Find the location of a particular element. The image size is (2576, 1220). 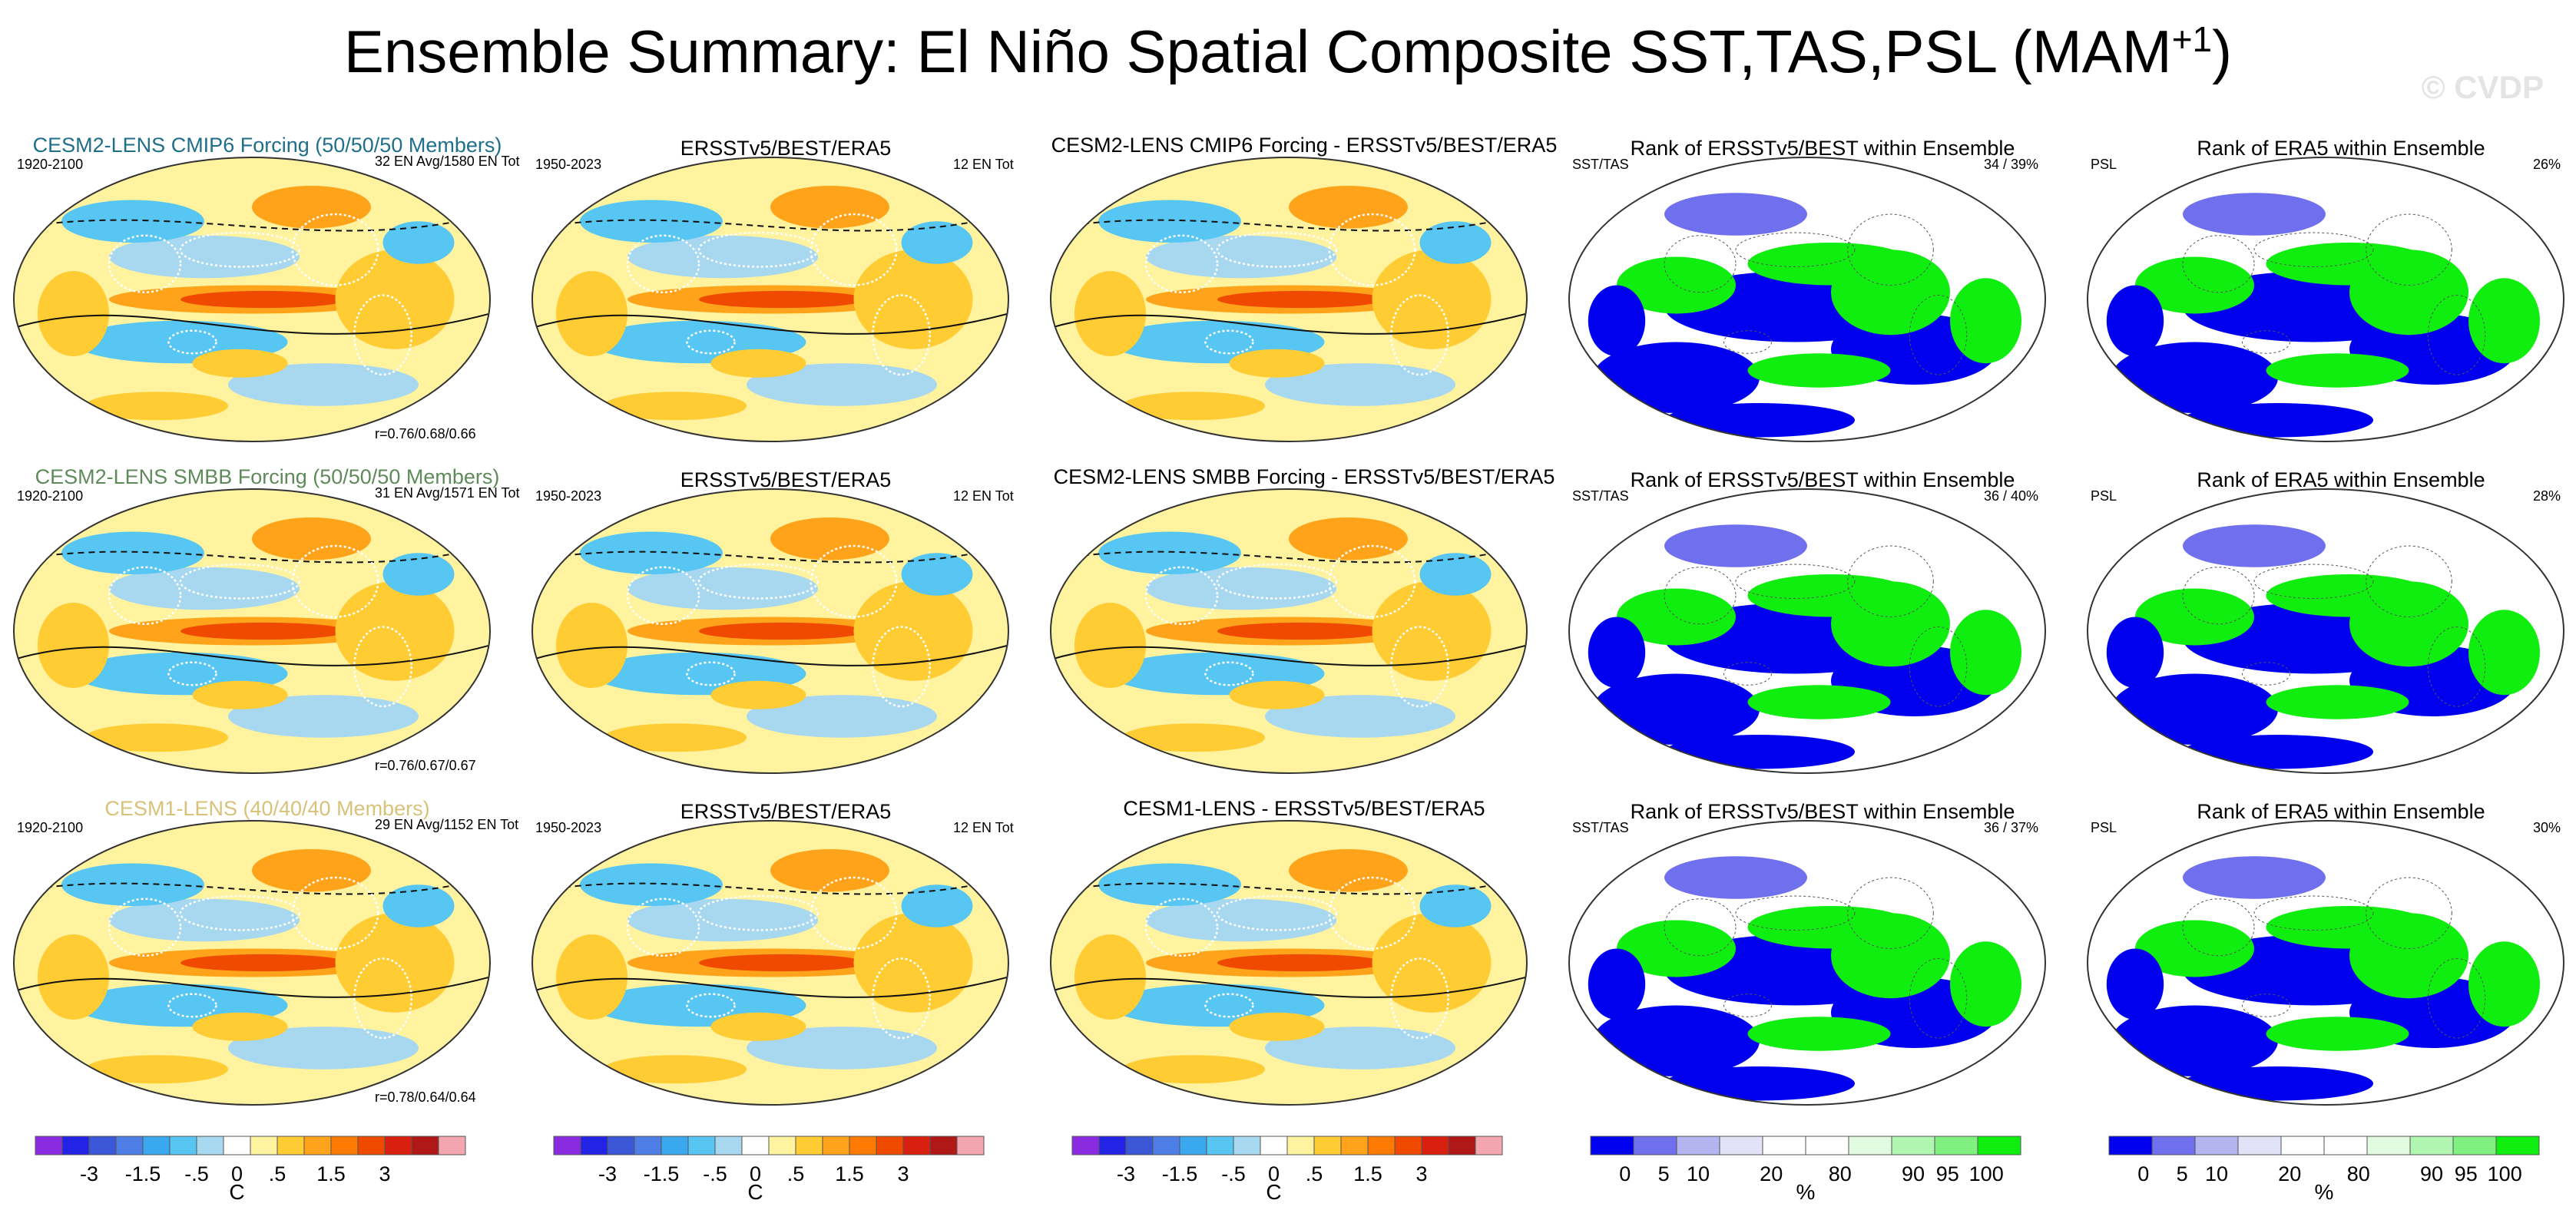

colorbar-label: 5 is located at coordinates (1664, 1173).